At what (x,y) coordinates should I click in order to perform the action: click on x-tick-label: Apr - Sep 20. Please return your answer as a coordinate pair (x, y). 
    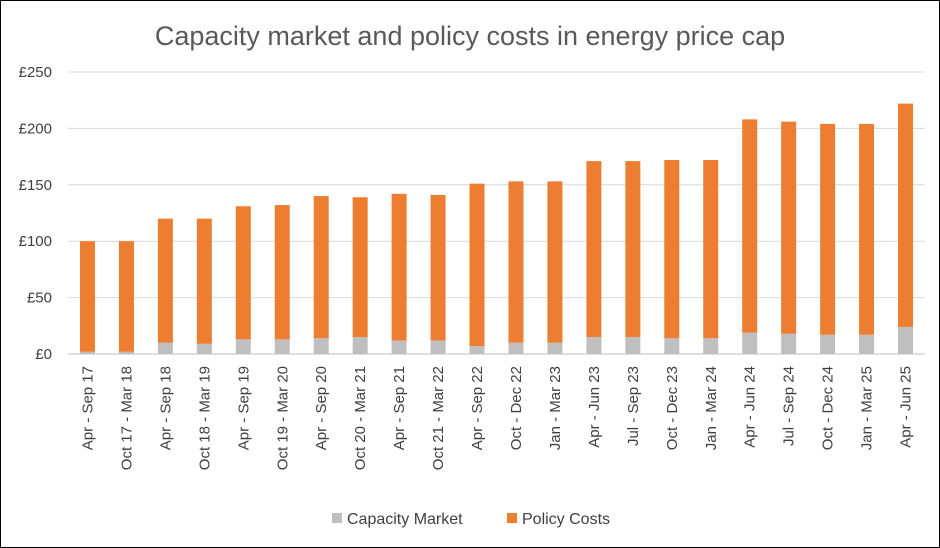
    Looking at the image, I should click on (321, 408).